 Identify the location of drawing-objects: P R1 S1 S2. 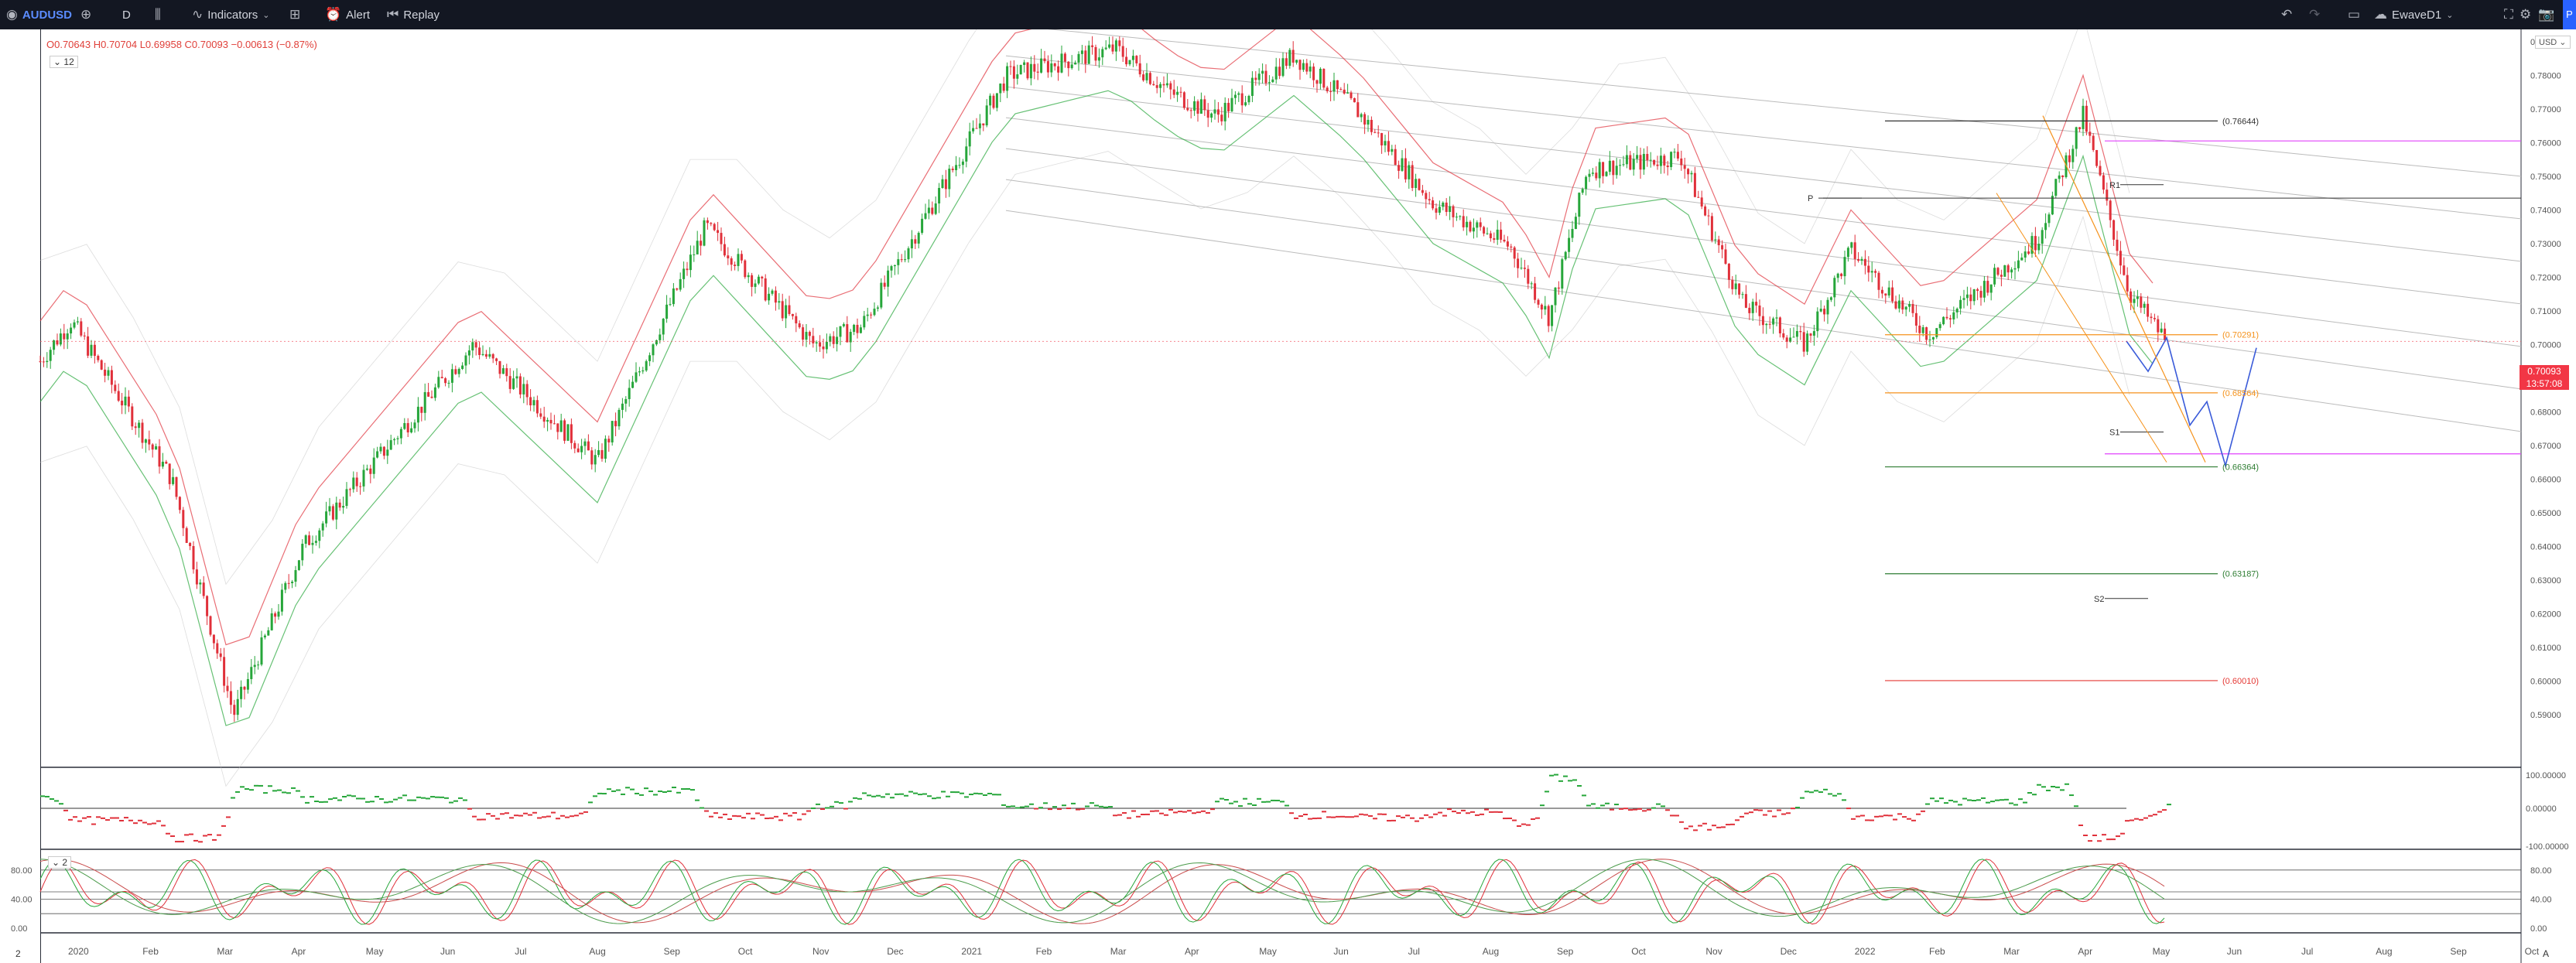
(2165, 359).